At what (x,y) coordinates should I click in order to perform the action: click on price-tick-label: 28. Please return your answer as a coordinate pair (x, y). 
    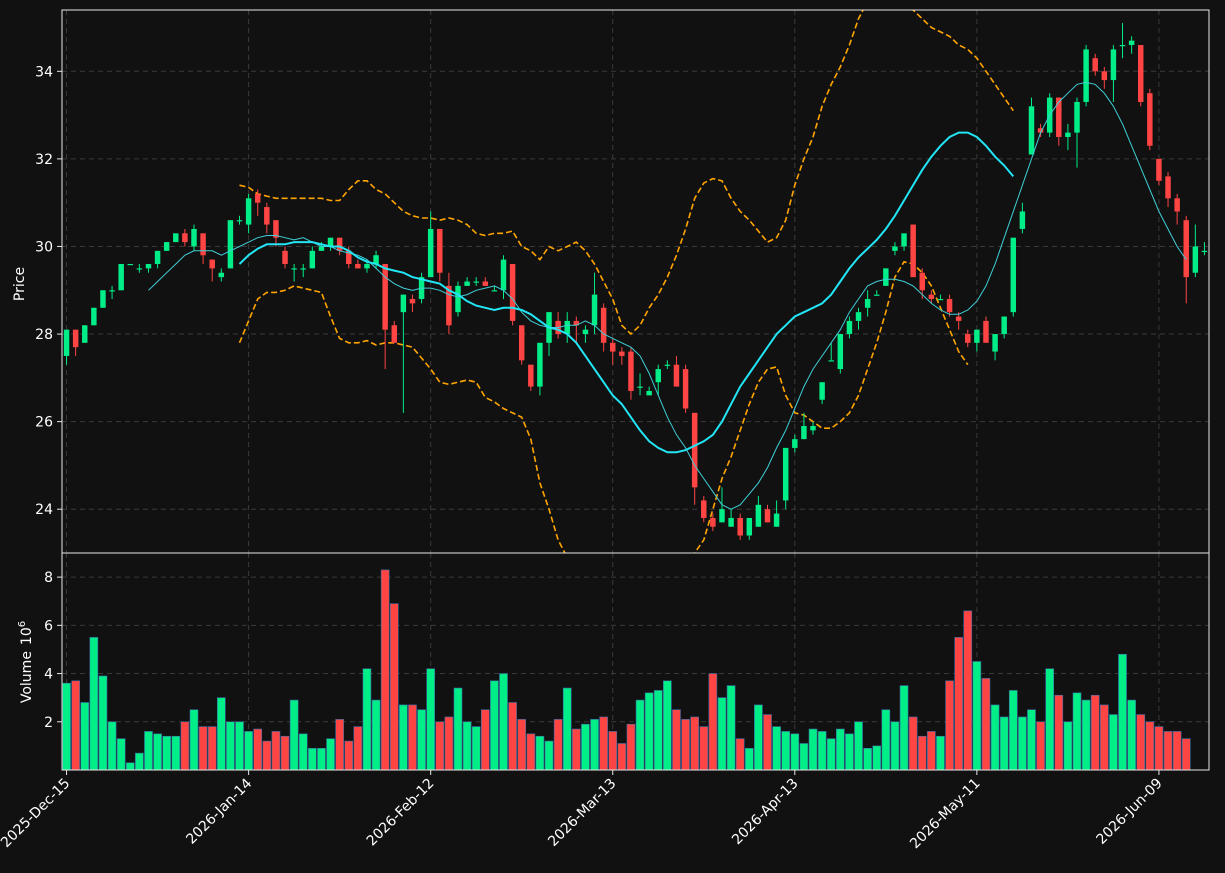
    Looking at the image, I should click on (44, 335).